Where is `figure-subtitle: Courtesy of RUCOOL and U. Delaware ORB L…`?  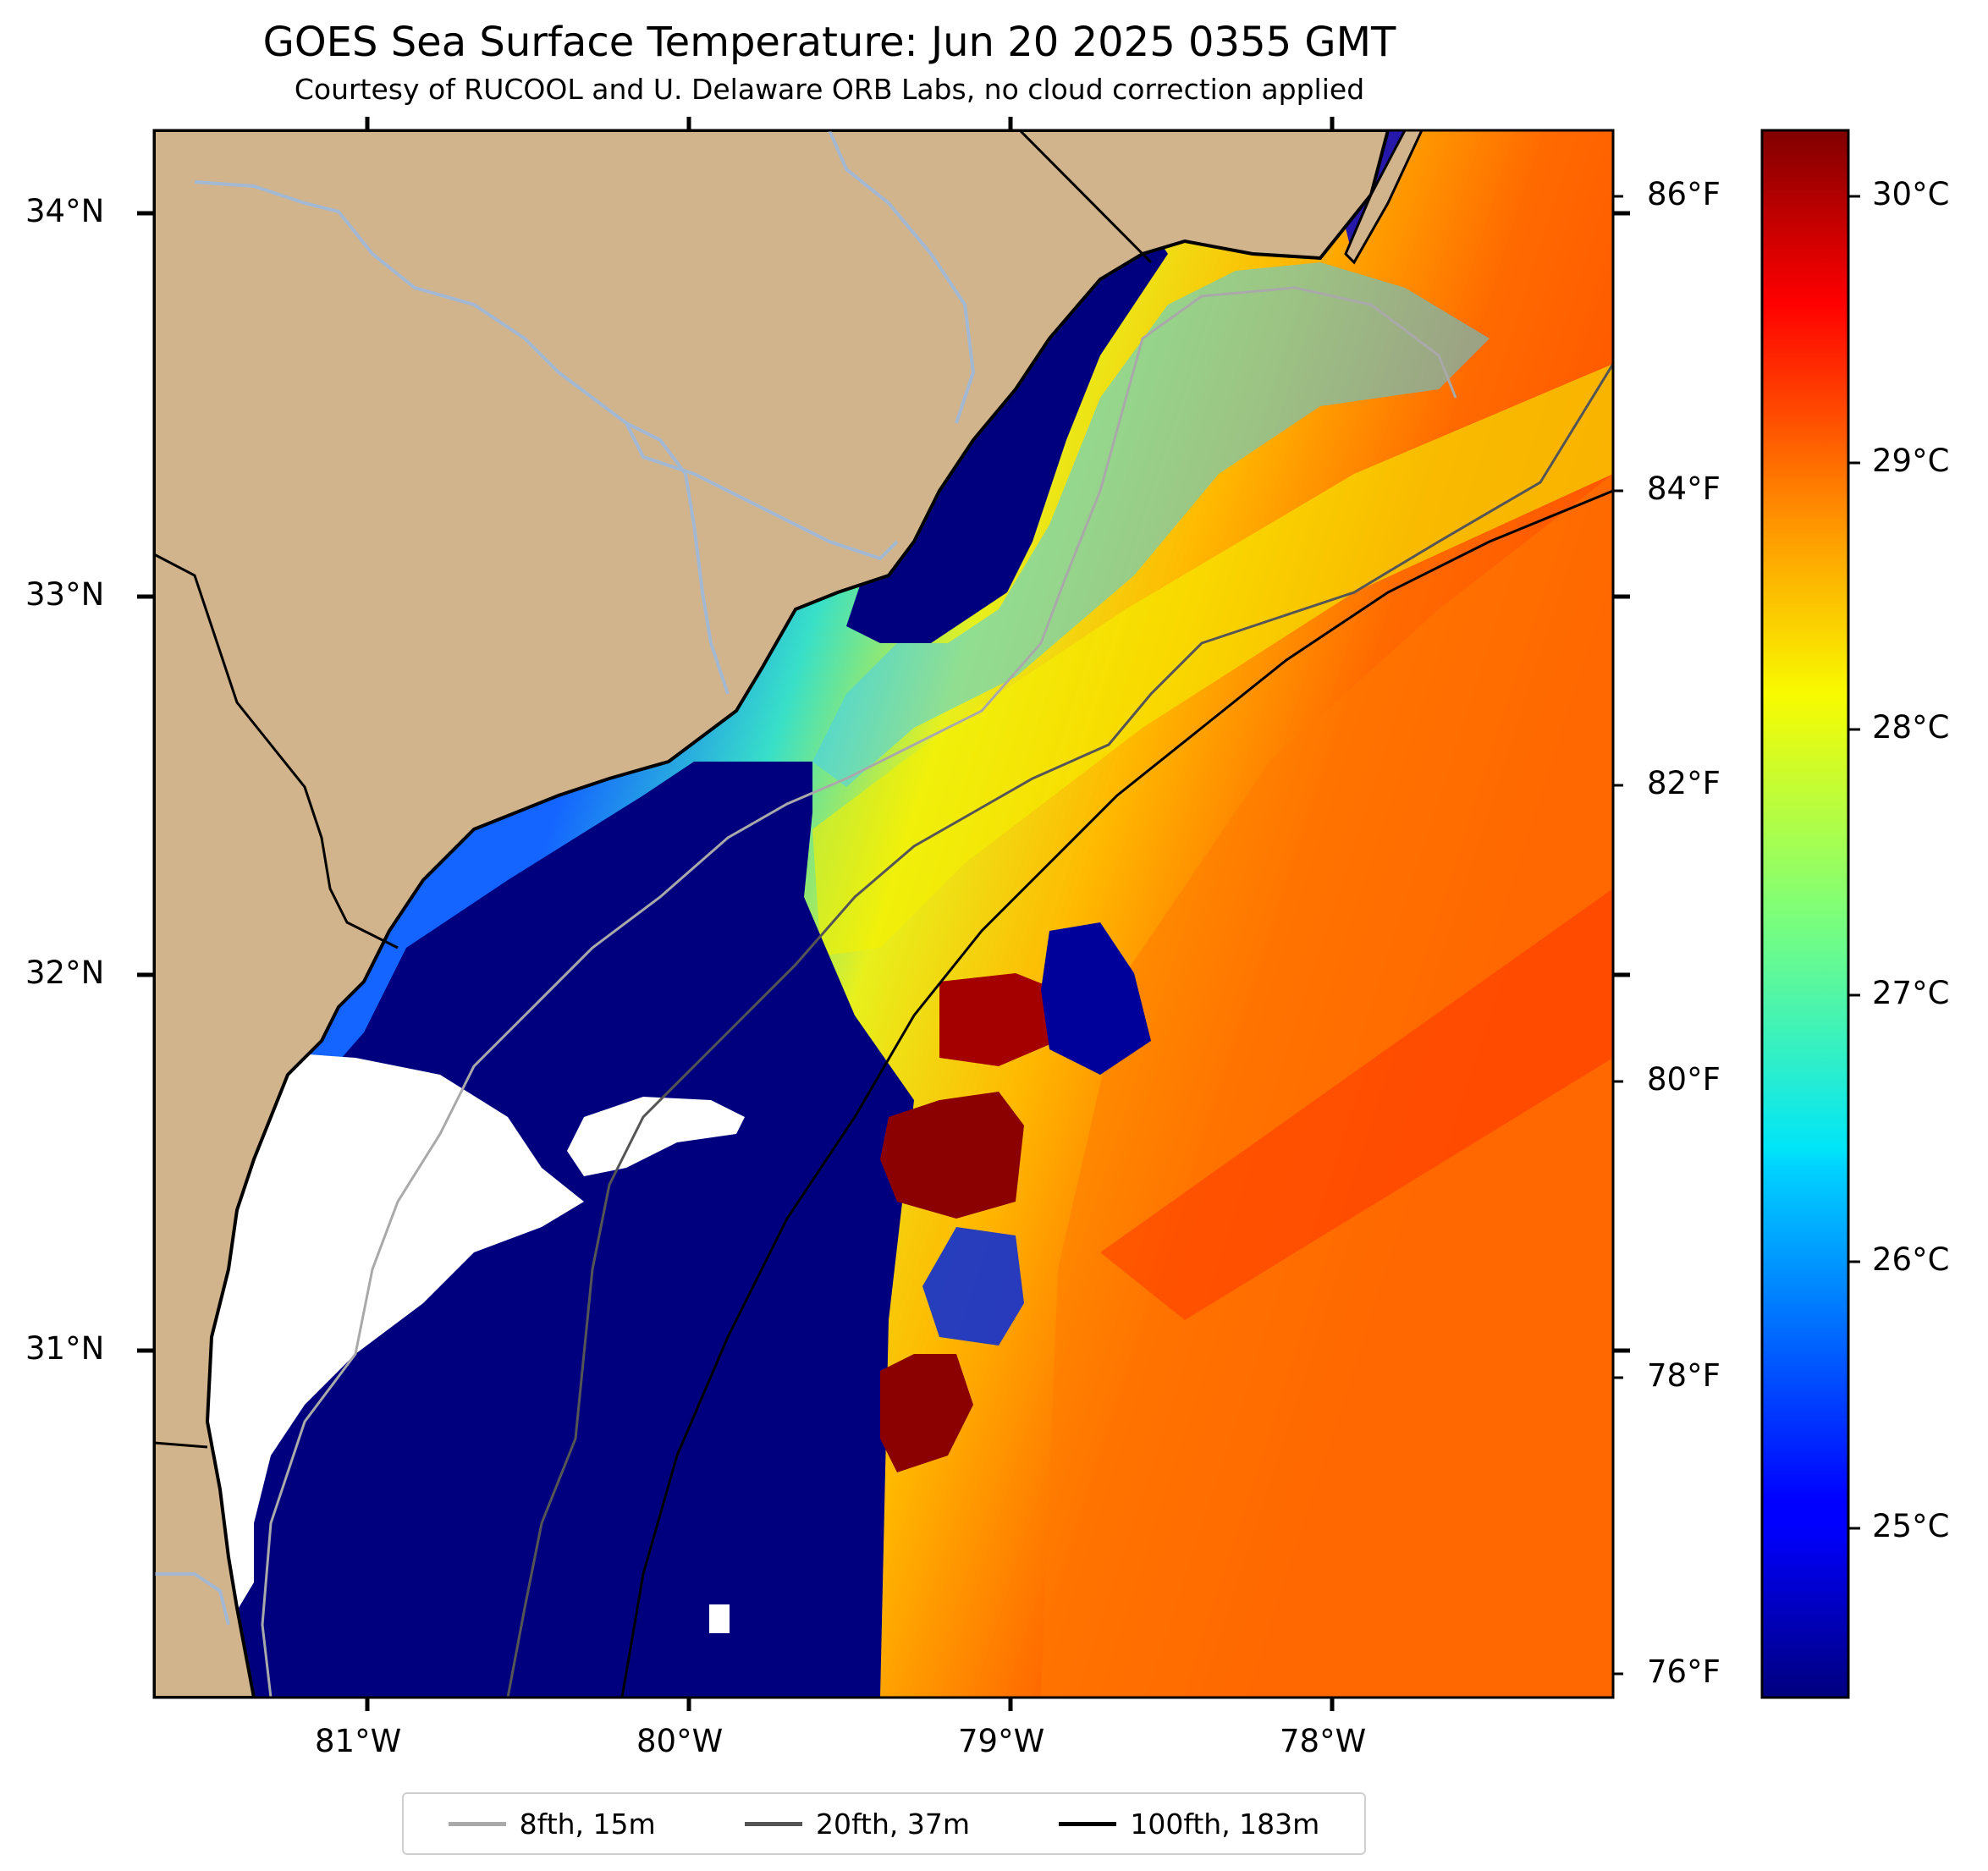
figure-subtitle: Courtesy of RUCOOL and U. Delaware ORB L… is located at coordinates (829, 90).